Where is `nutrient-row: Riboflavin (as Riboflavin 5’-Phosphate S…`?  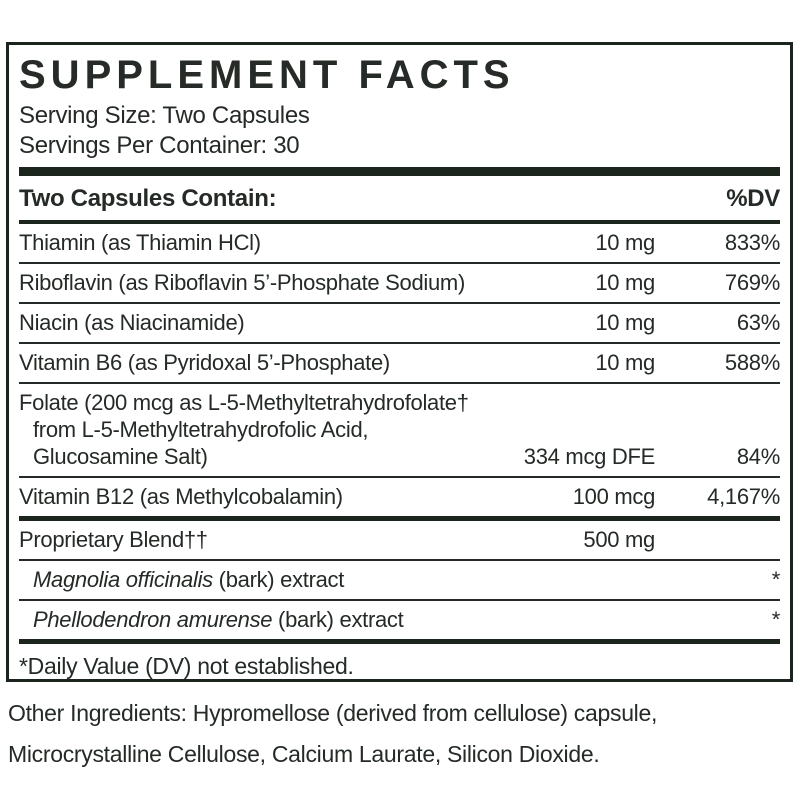
nutrient-row: Riboflavin (as Riboflavin 5’-Phosphate S… is located at coordinates (399, 283).